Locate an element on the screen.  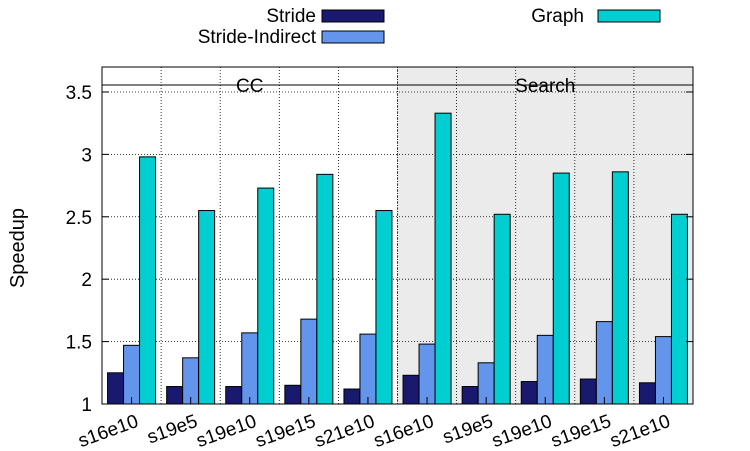
legend-label: Stride is located at coordinates (291, 16).